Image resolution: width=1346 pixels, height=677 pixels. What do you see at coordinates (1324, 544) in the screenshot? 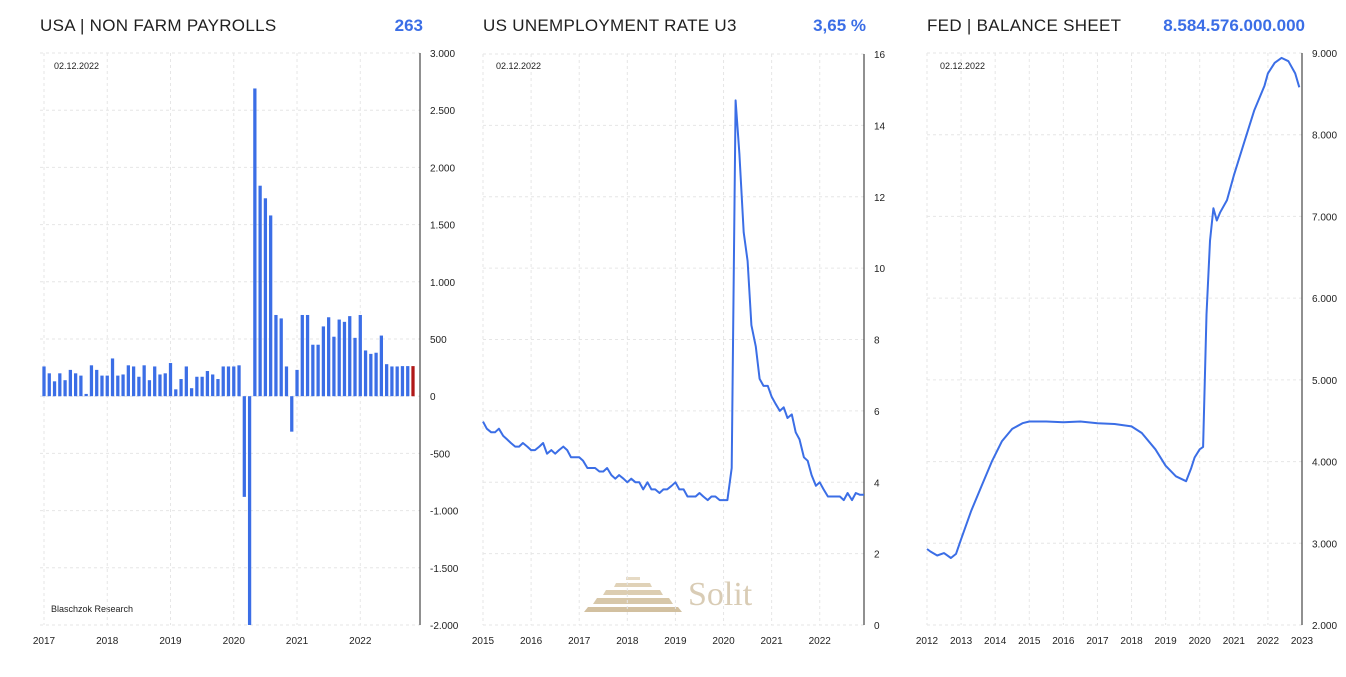
I see `fed-balance-y-tick-label: 3.000` at bounding box center [1324, 544].